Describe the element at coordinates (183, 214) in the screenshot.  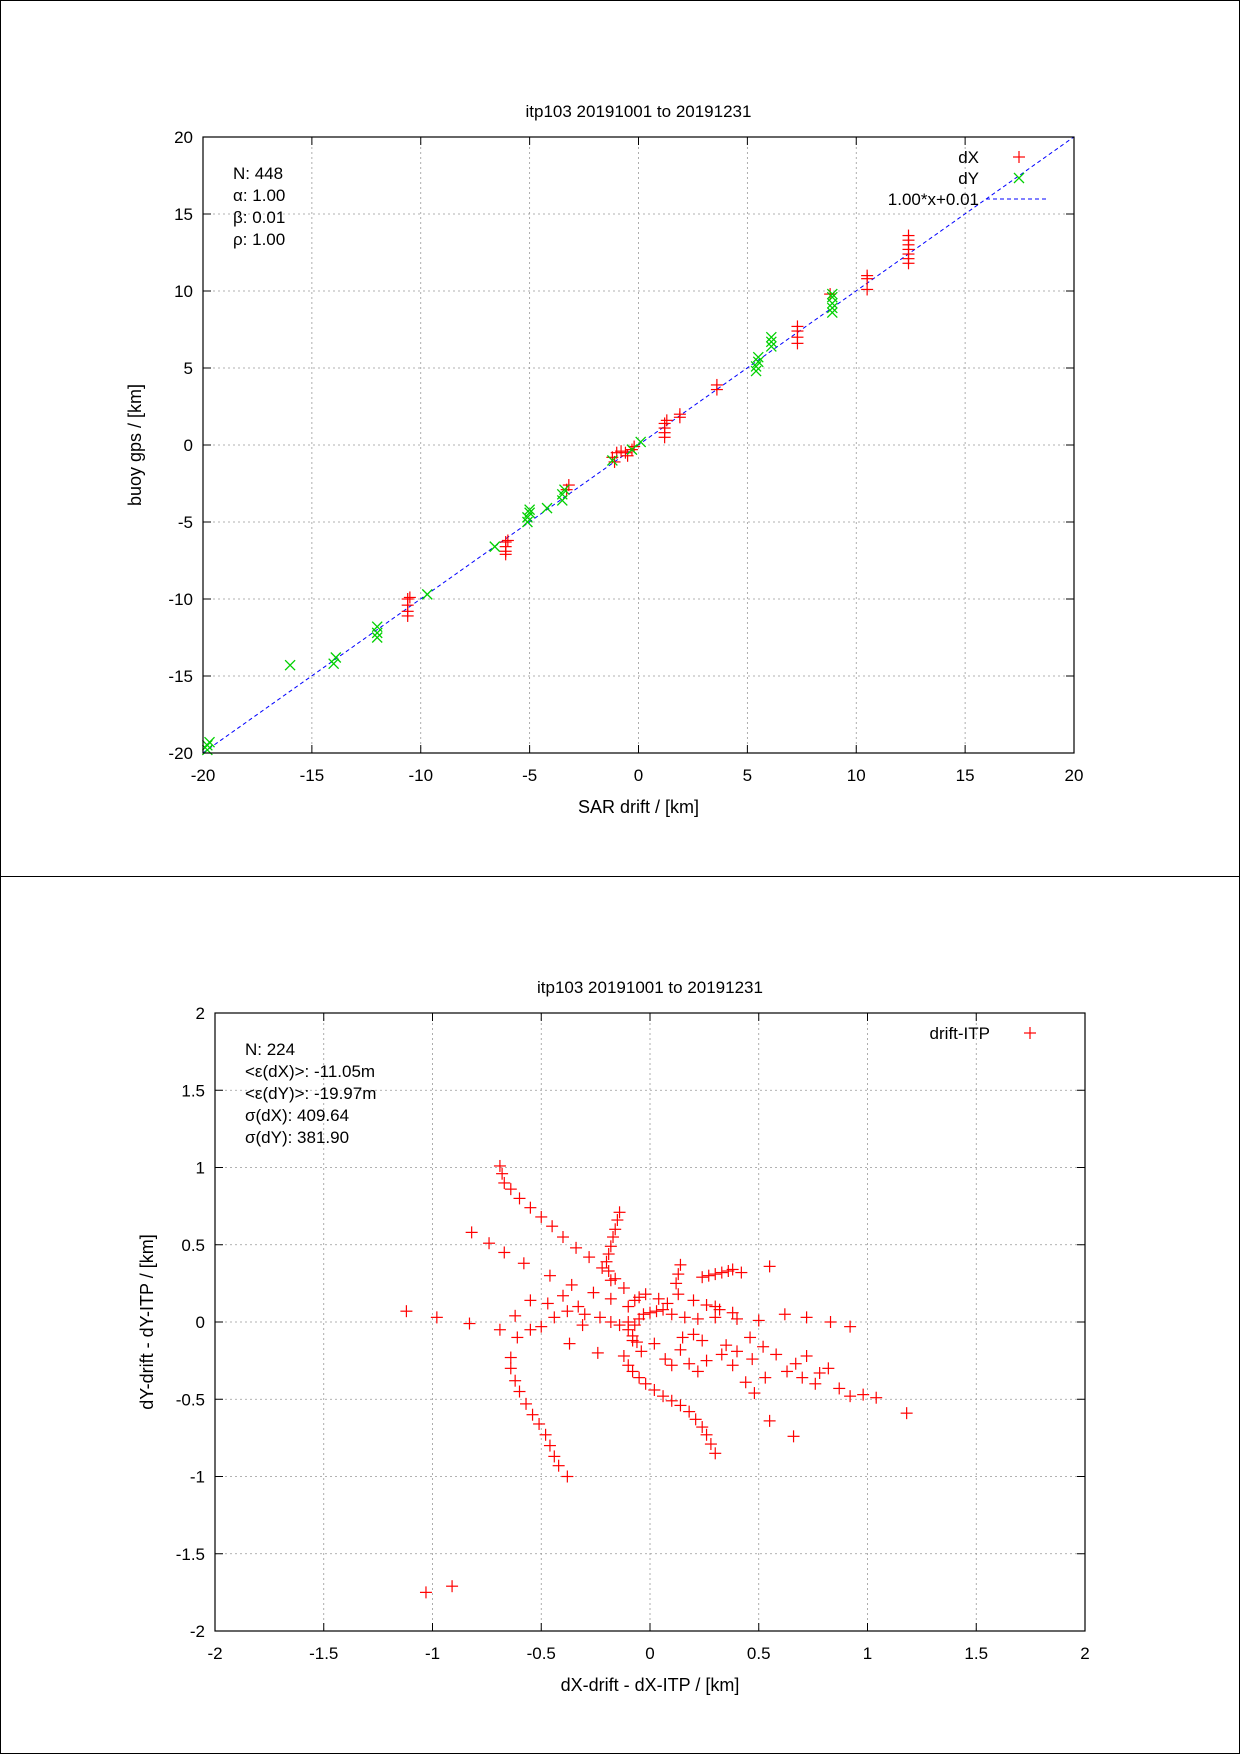
I see `y-tick-label: 15` at that location.